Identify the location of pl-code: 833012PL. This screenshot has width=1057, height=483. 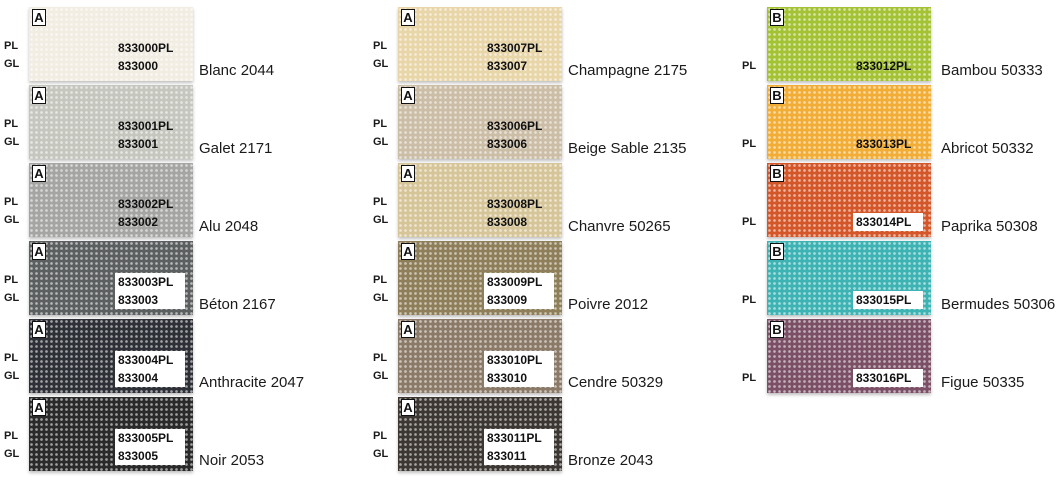
(884, 66).